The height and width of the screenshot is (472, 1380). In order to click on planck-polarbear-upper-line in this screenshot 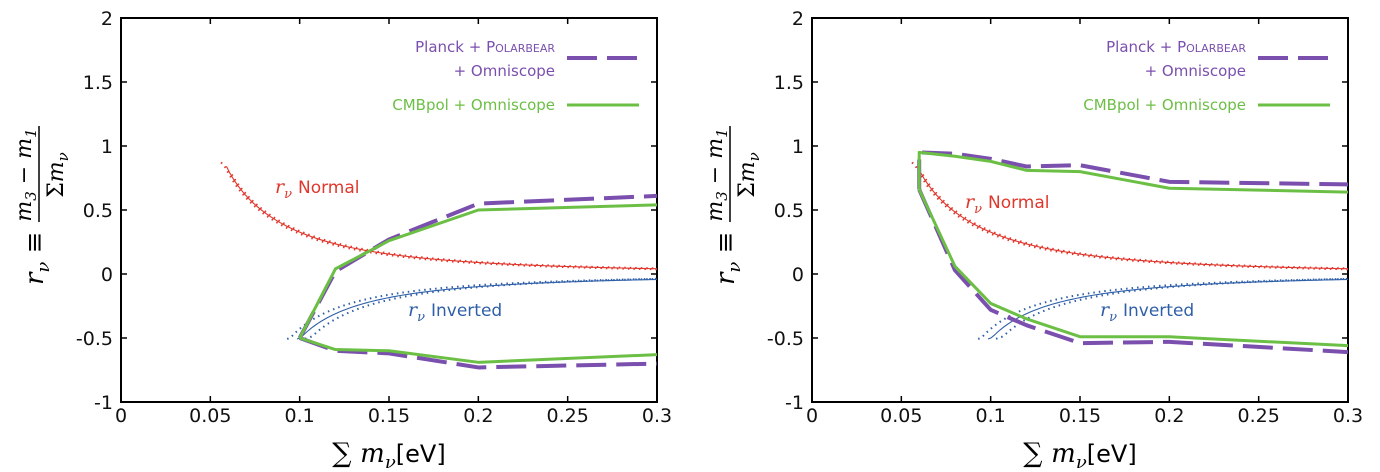, I will do `click(1133, 170)`.